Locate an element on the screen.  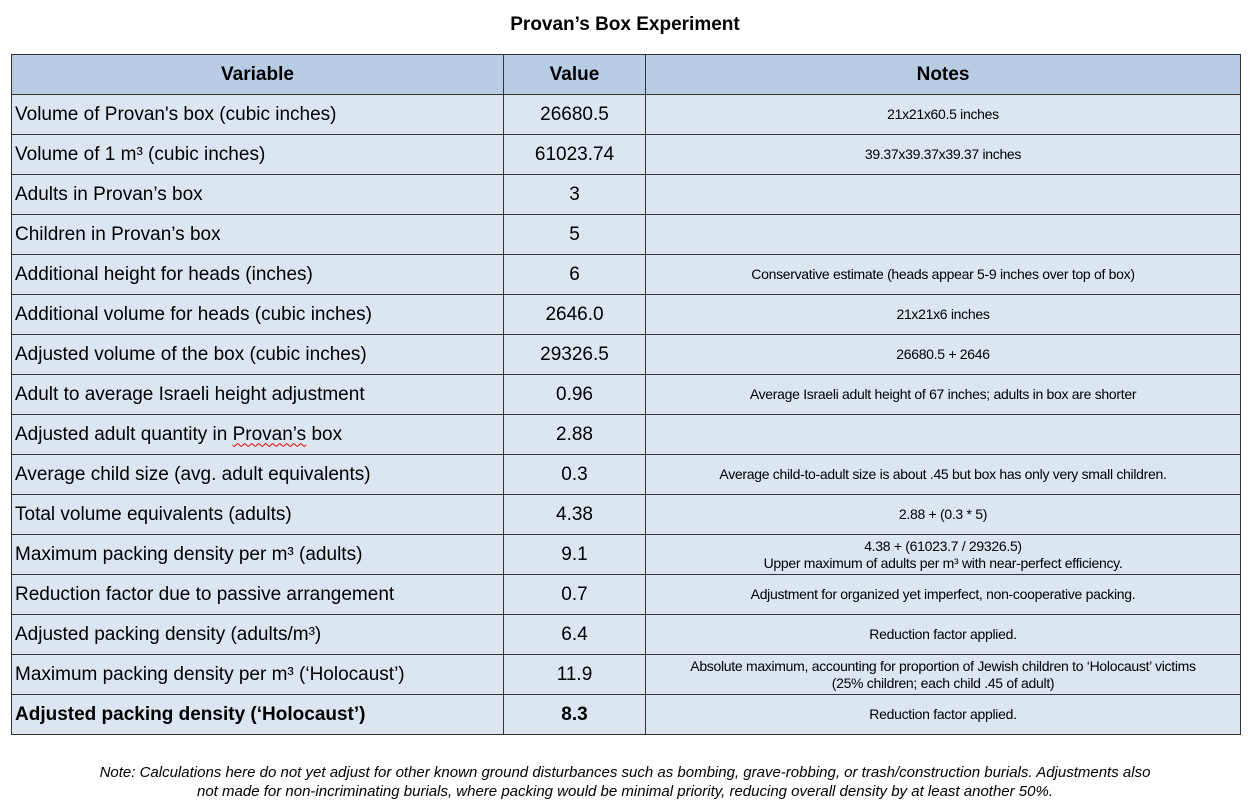
cell-notes: 39.37x39.37x39.37 inches is located at coordinates (943, 154).